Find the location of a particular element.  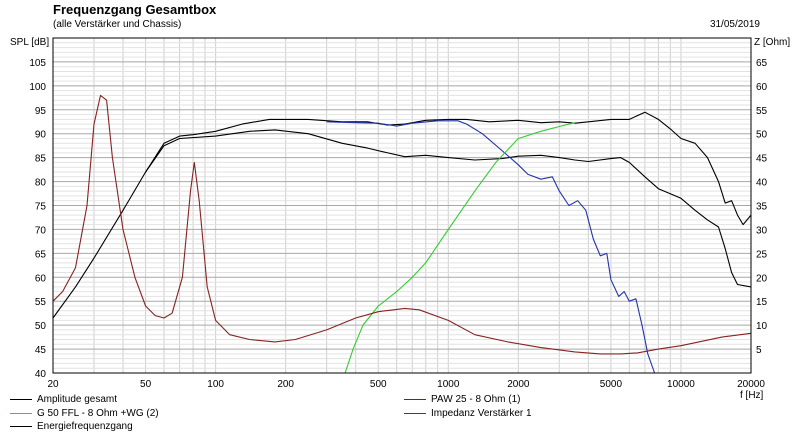

x-axis-label: f [Hz] is located at coordinates (752, 395).